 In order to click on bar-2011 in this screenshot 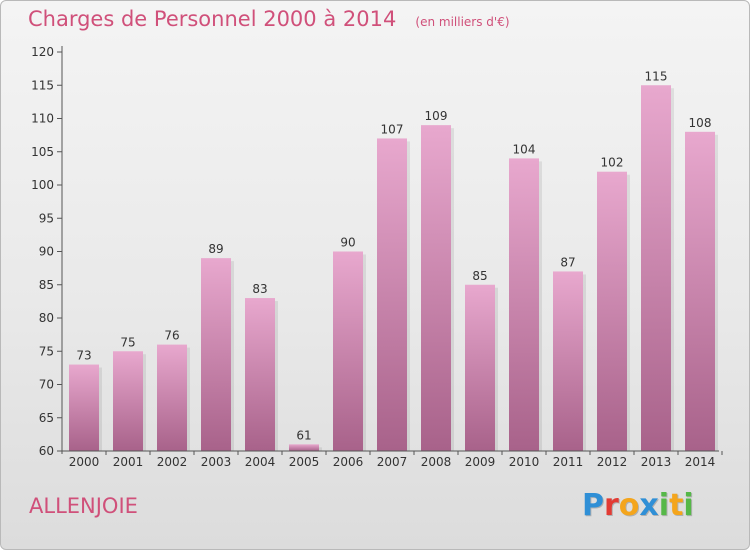, I will do `click(568, 361)`.